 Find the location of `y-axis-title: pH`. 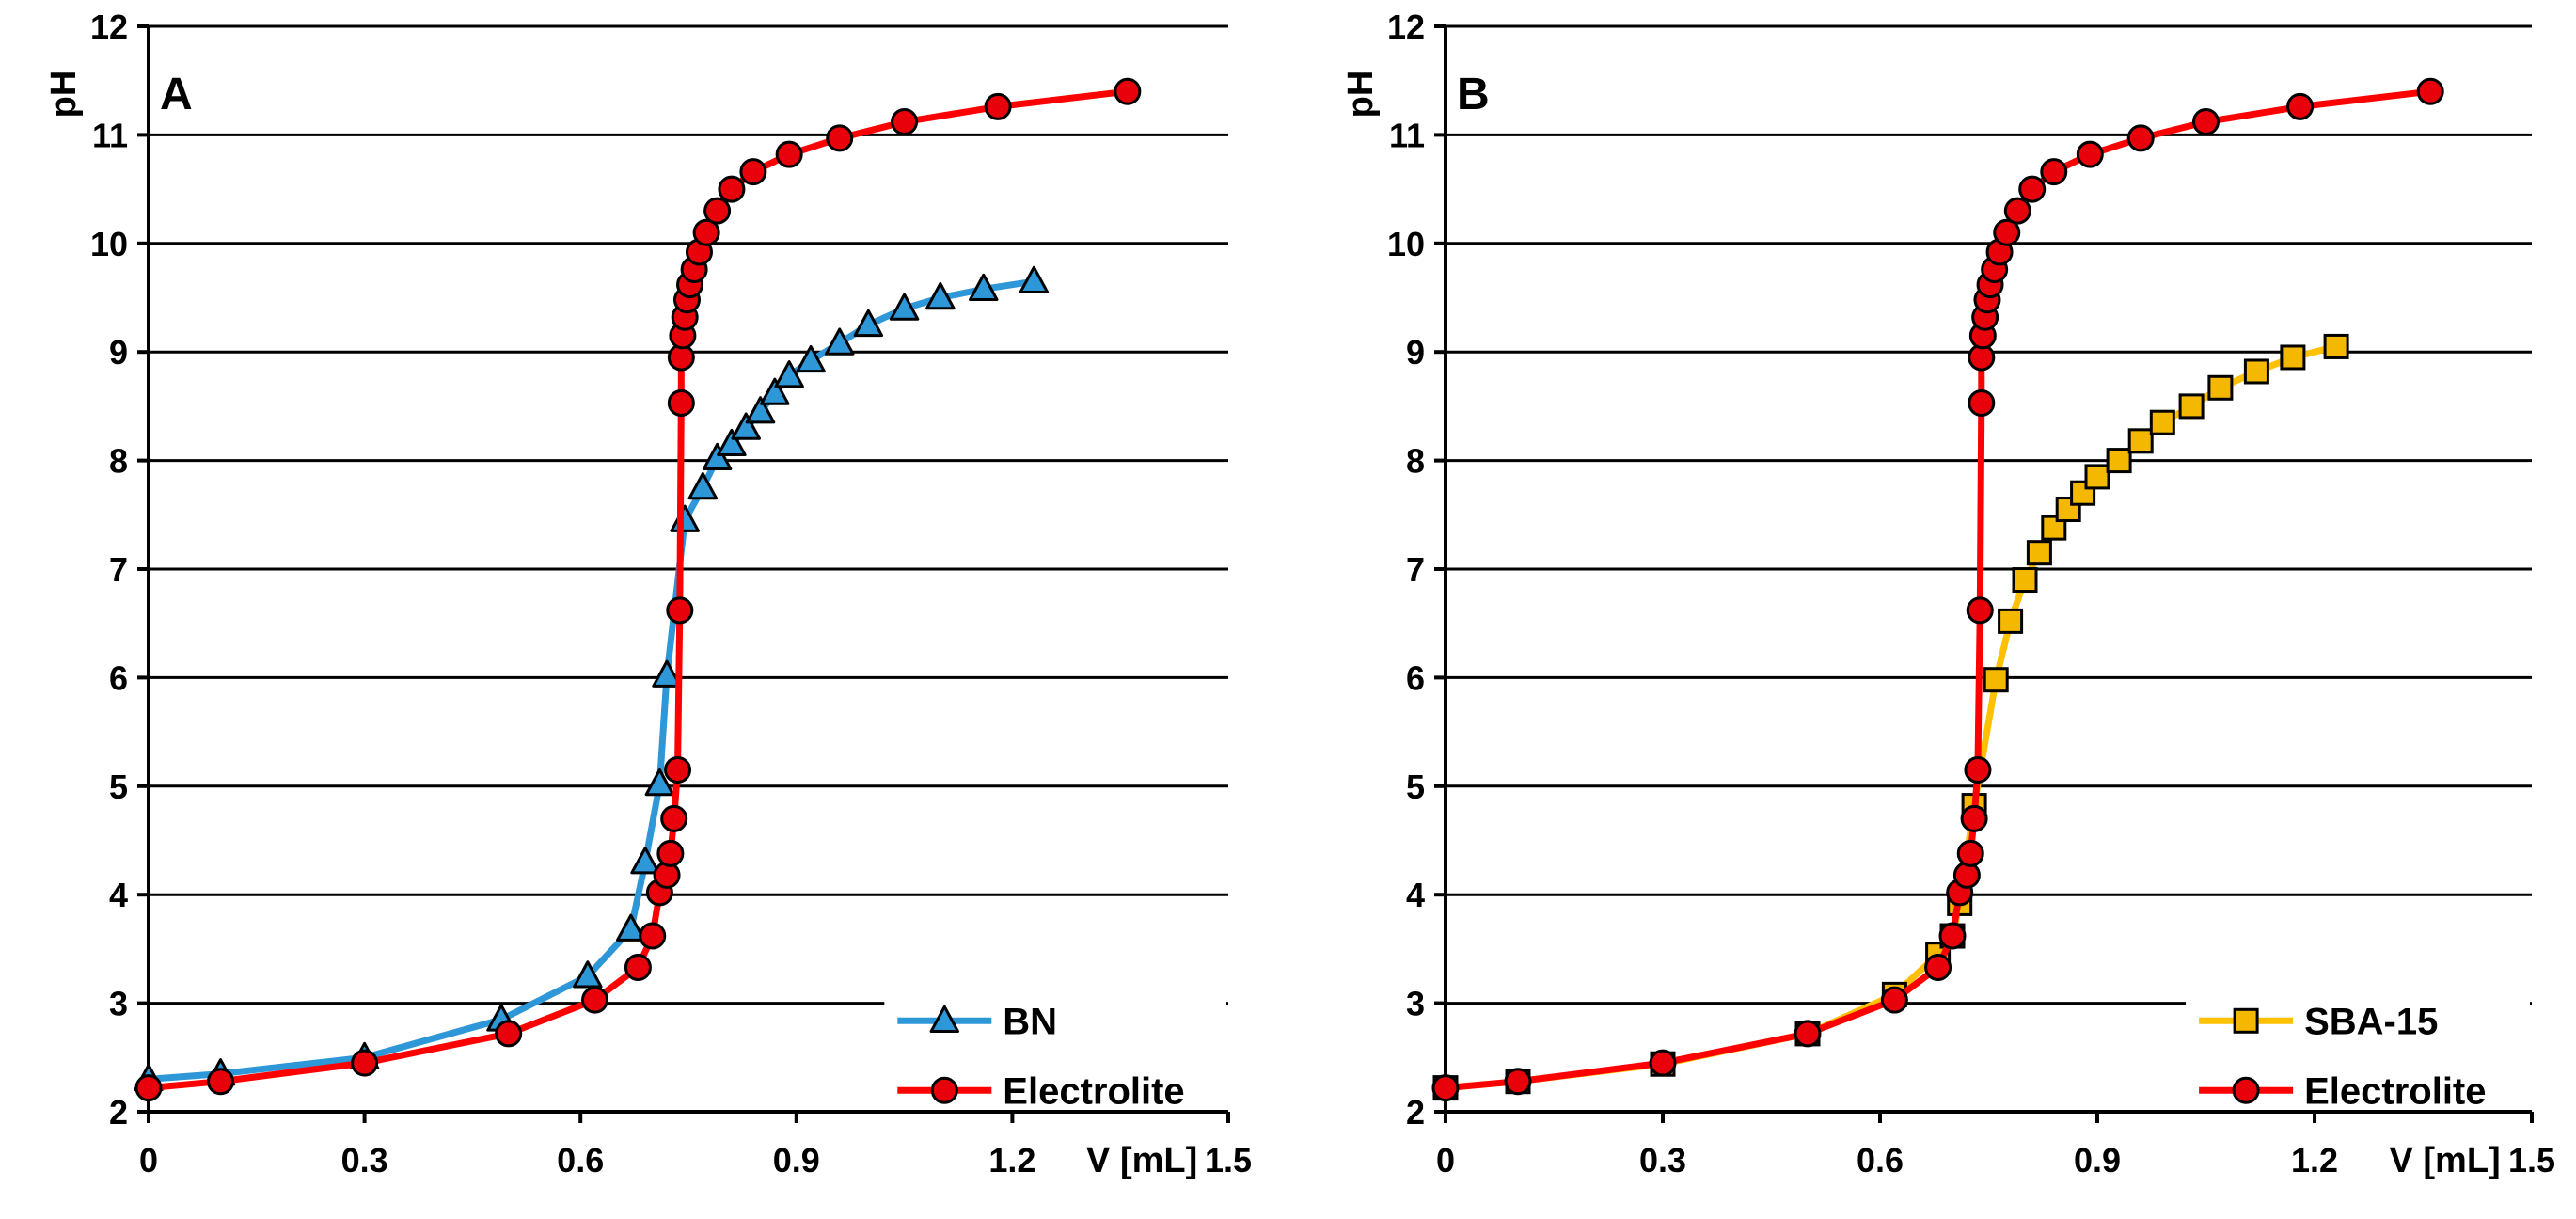

y-axis-title: pH is located at coordinates (1361, 95).